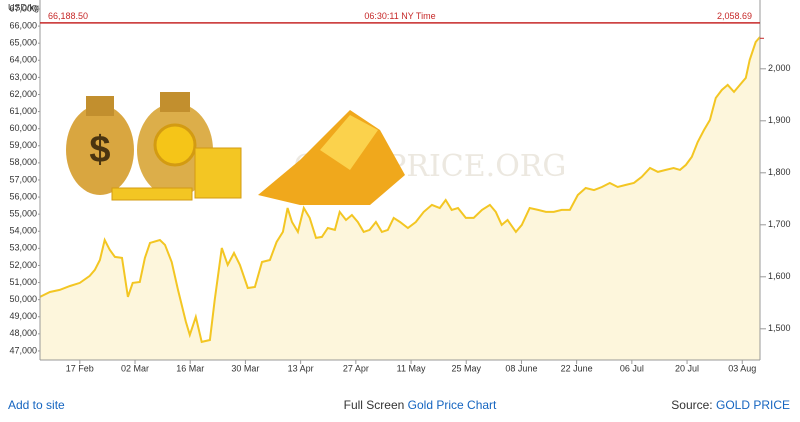 This screenshot has height=422, width=800. I want to click on x-tick-label: 25 May, so click(466, 368).